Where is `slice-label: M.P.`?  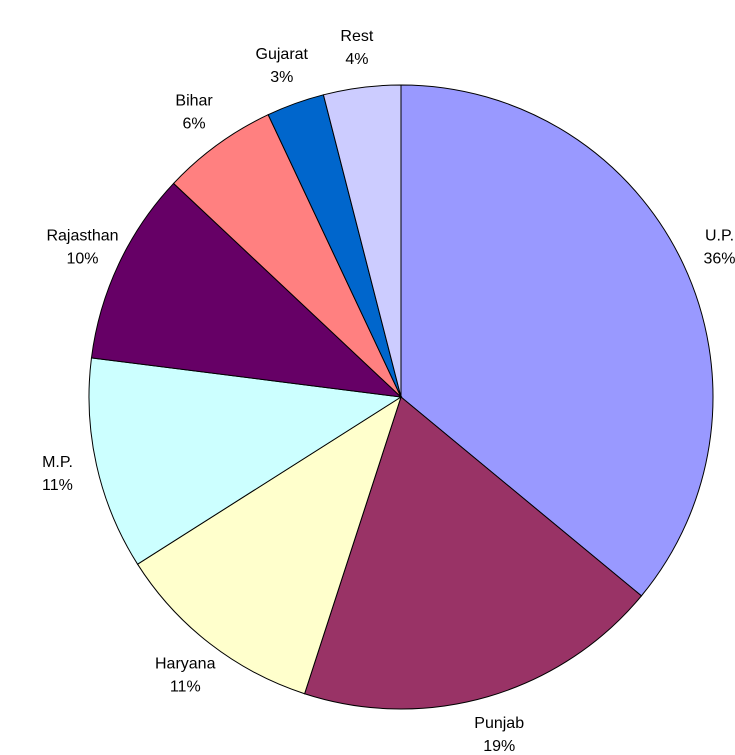 slice-label: M.P. is located at coordinates (57, 462).